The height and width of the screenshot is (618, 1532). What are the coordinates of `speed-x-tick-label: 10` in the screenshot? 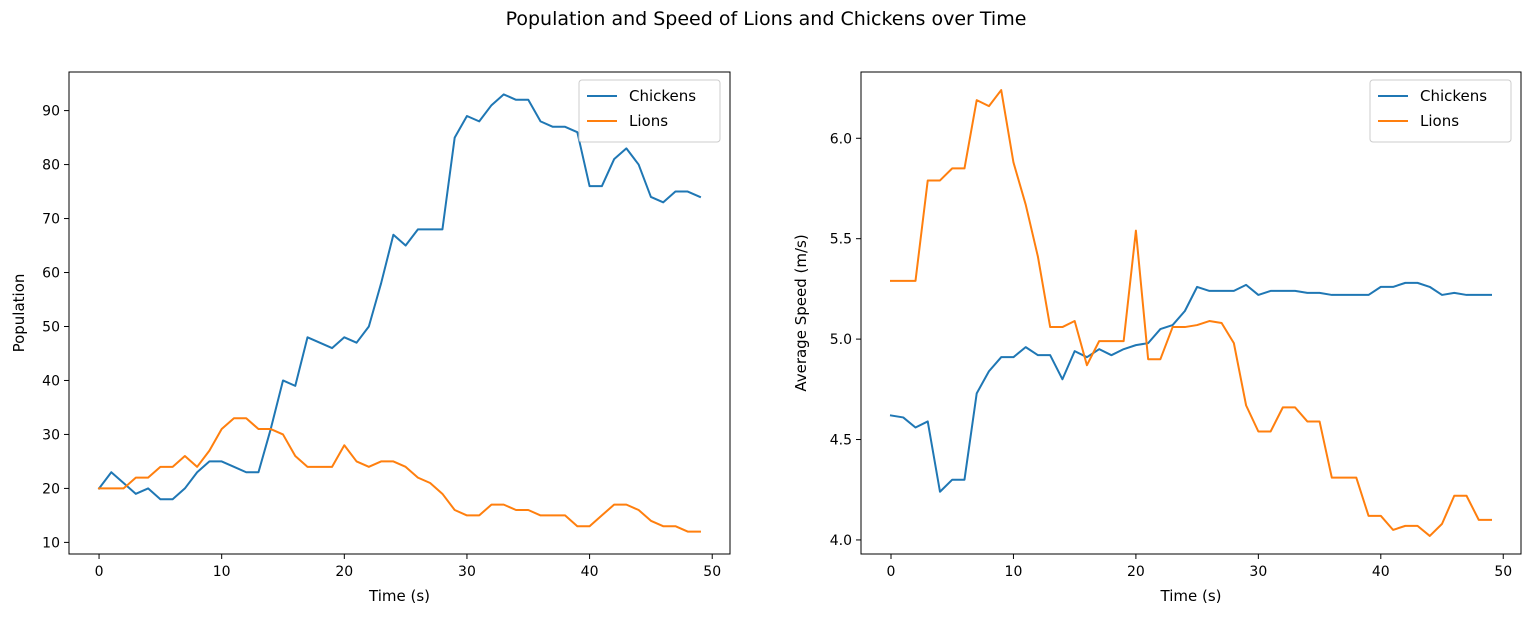 It's located at (1014, 572).